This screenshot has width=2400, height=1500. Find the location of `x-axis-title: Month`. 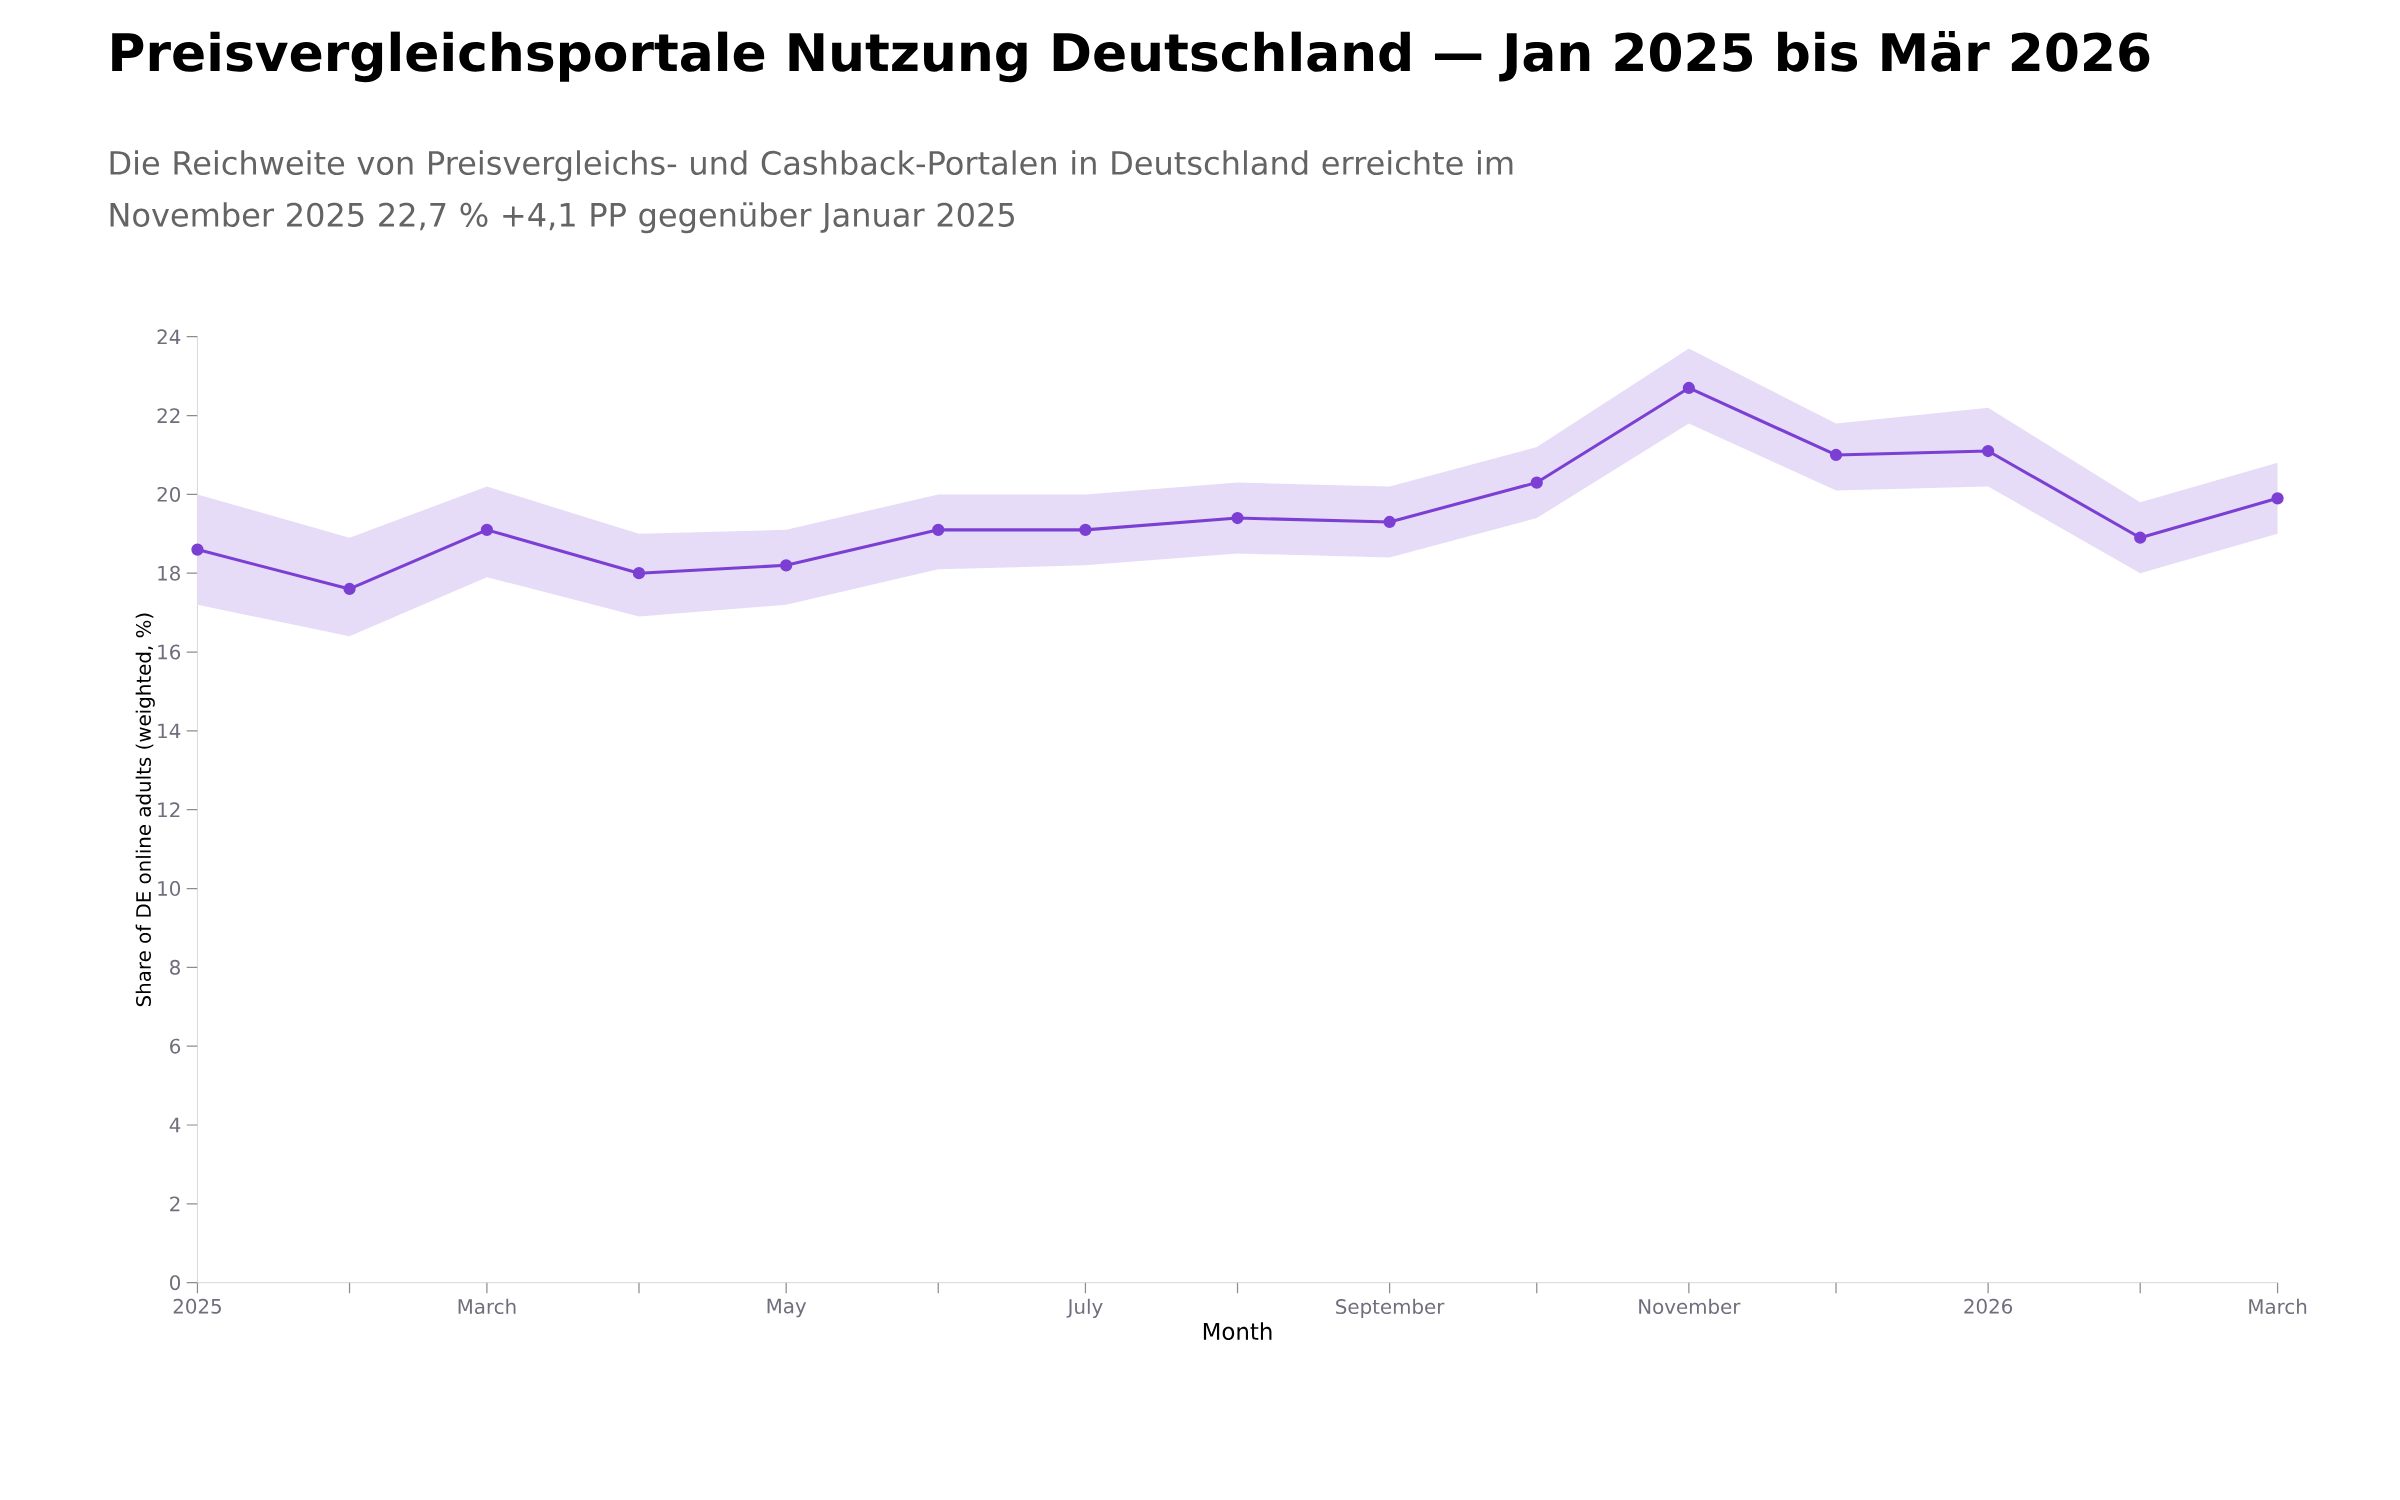

x-axis-title: Month is located at coordinates (1237, 1331).